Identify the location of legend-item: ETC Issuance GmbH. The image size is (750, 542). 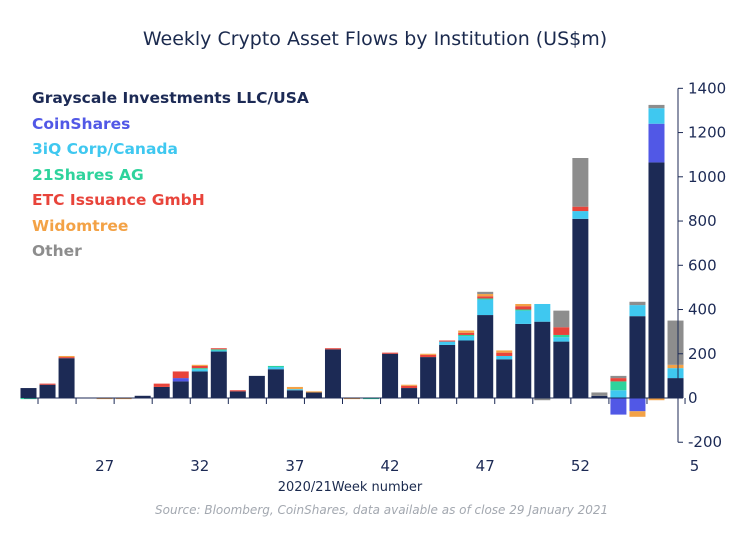
(118, 200).